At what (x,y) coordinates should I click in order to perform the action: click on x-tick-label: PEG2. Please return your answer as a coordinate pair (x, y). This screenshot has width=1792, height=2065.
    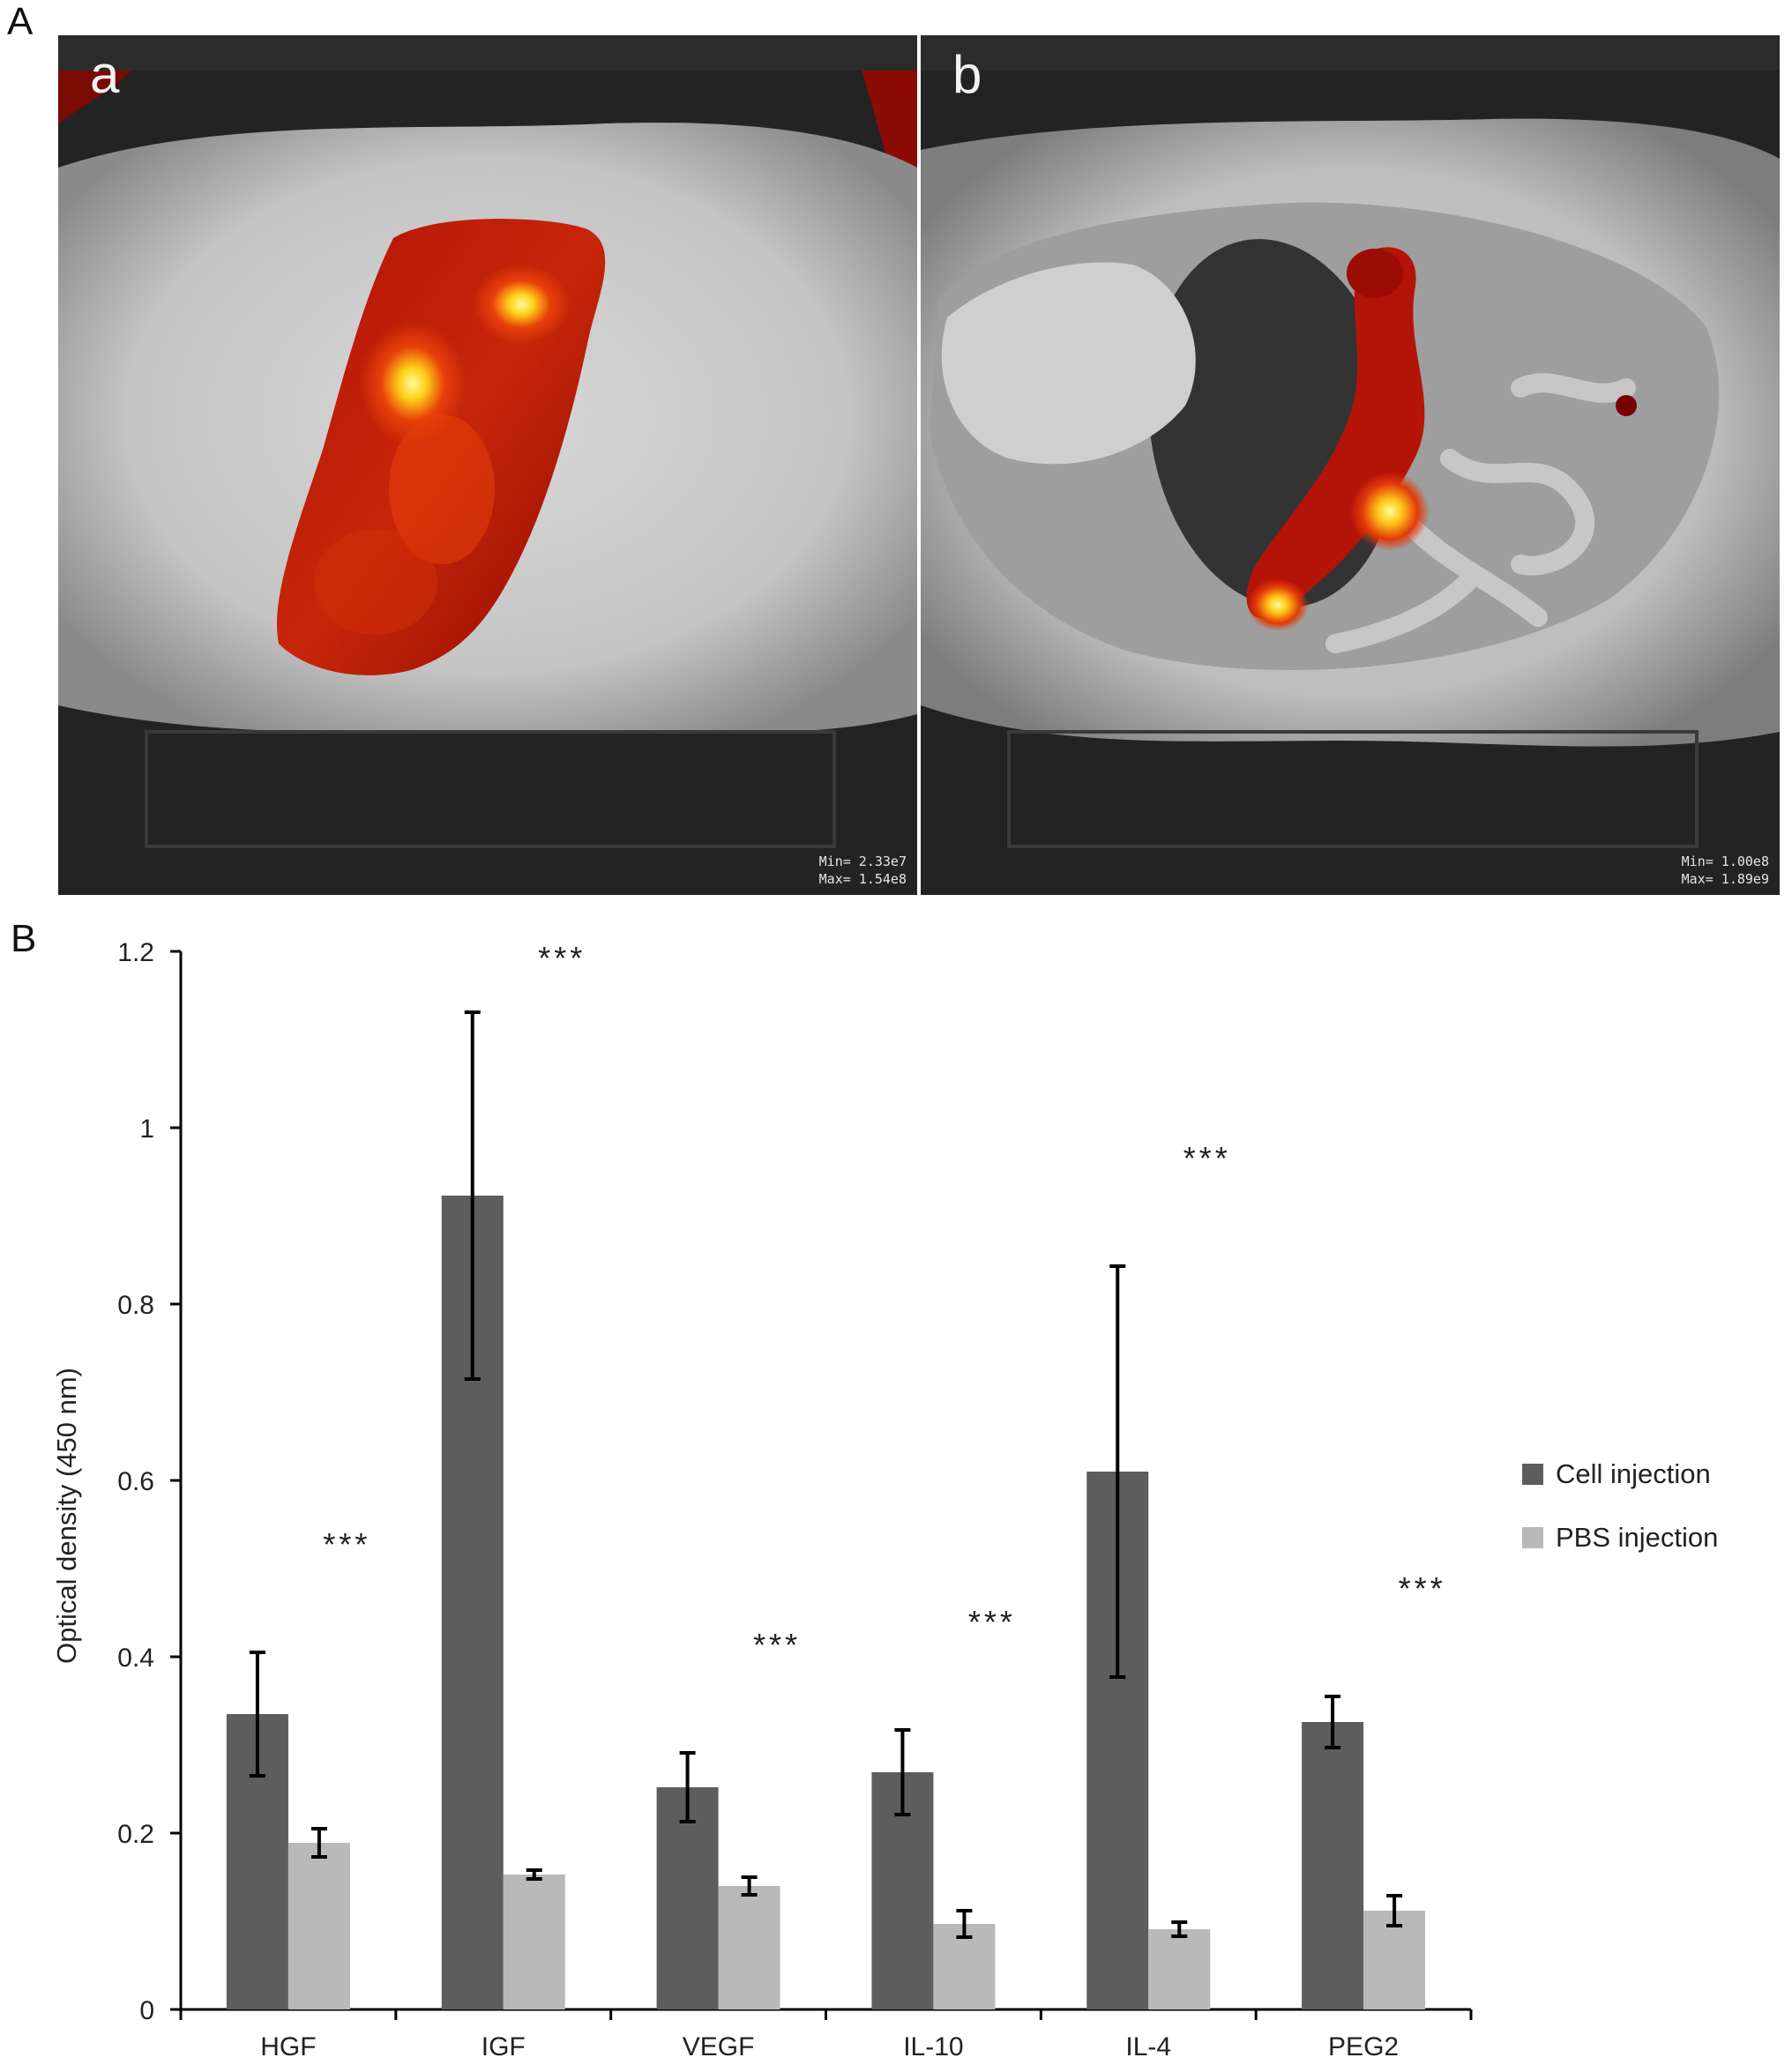
    Looking at the image, I should click on (1363, 2046).